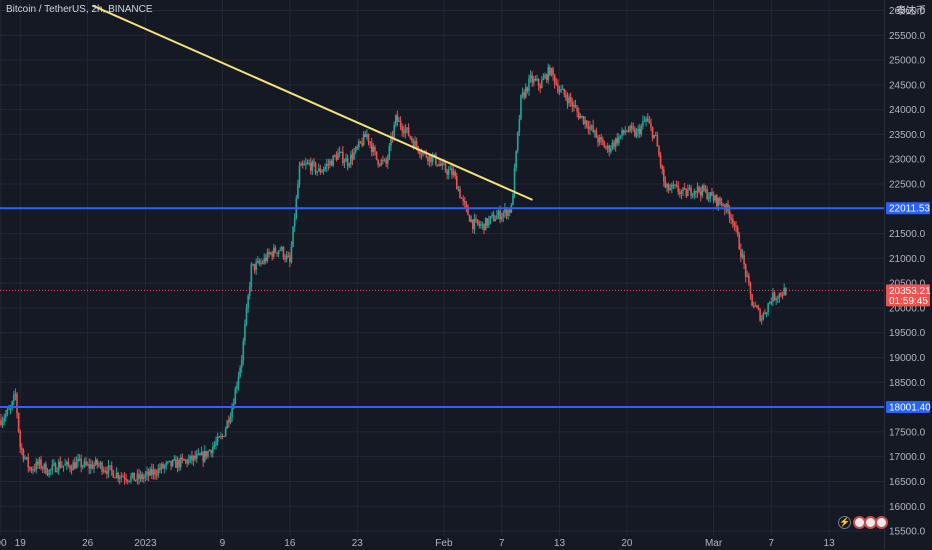  I want to click on price-tick-label: 26000.0, so click(907, 11).